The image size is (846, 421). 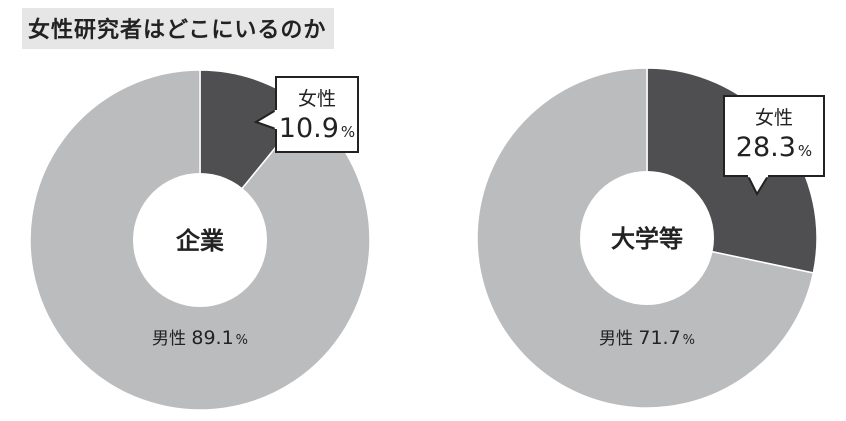 I want to click on female-value-number: 10.9, so click(x=309, y=128).